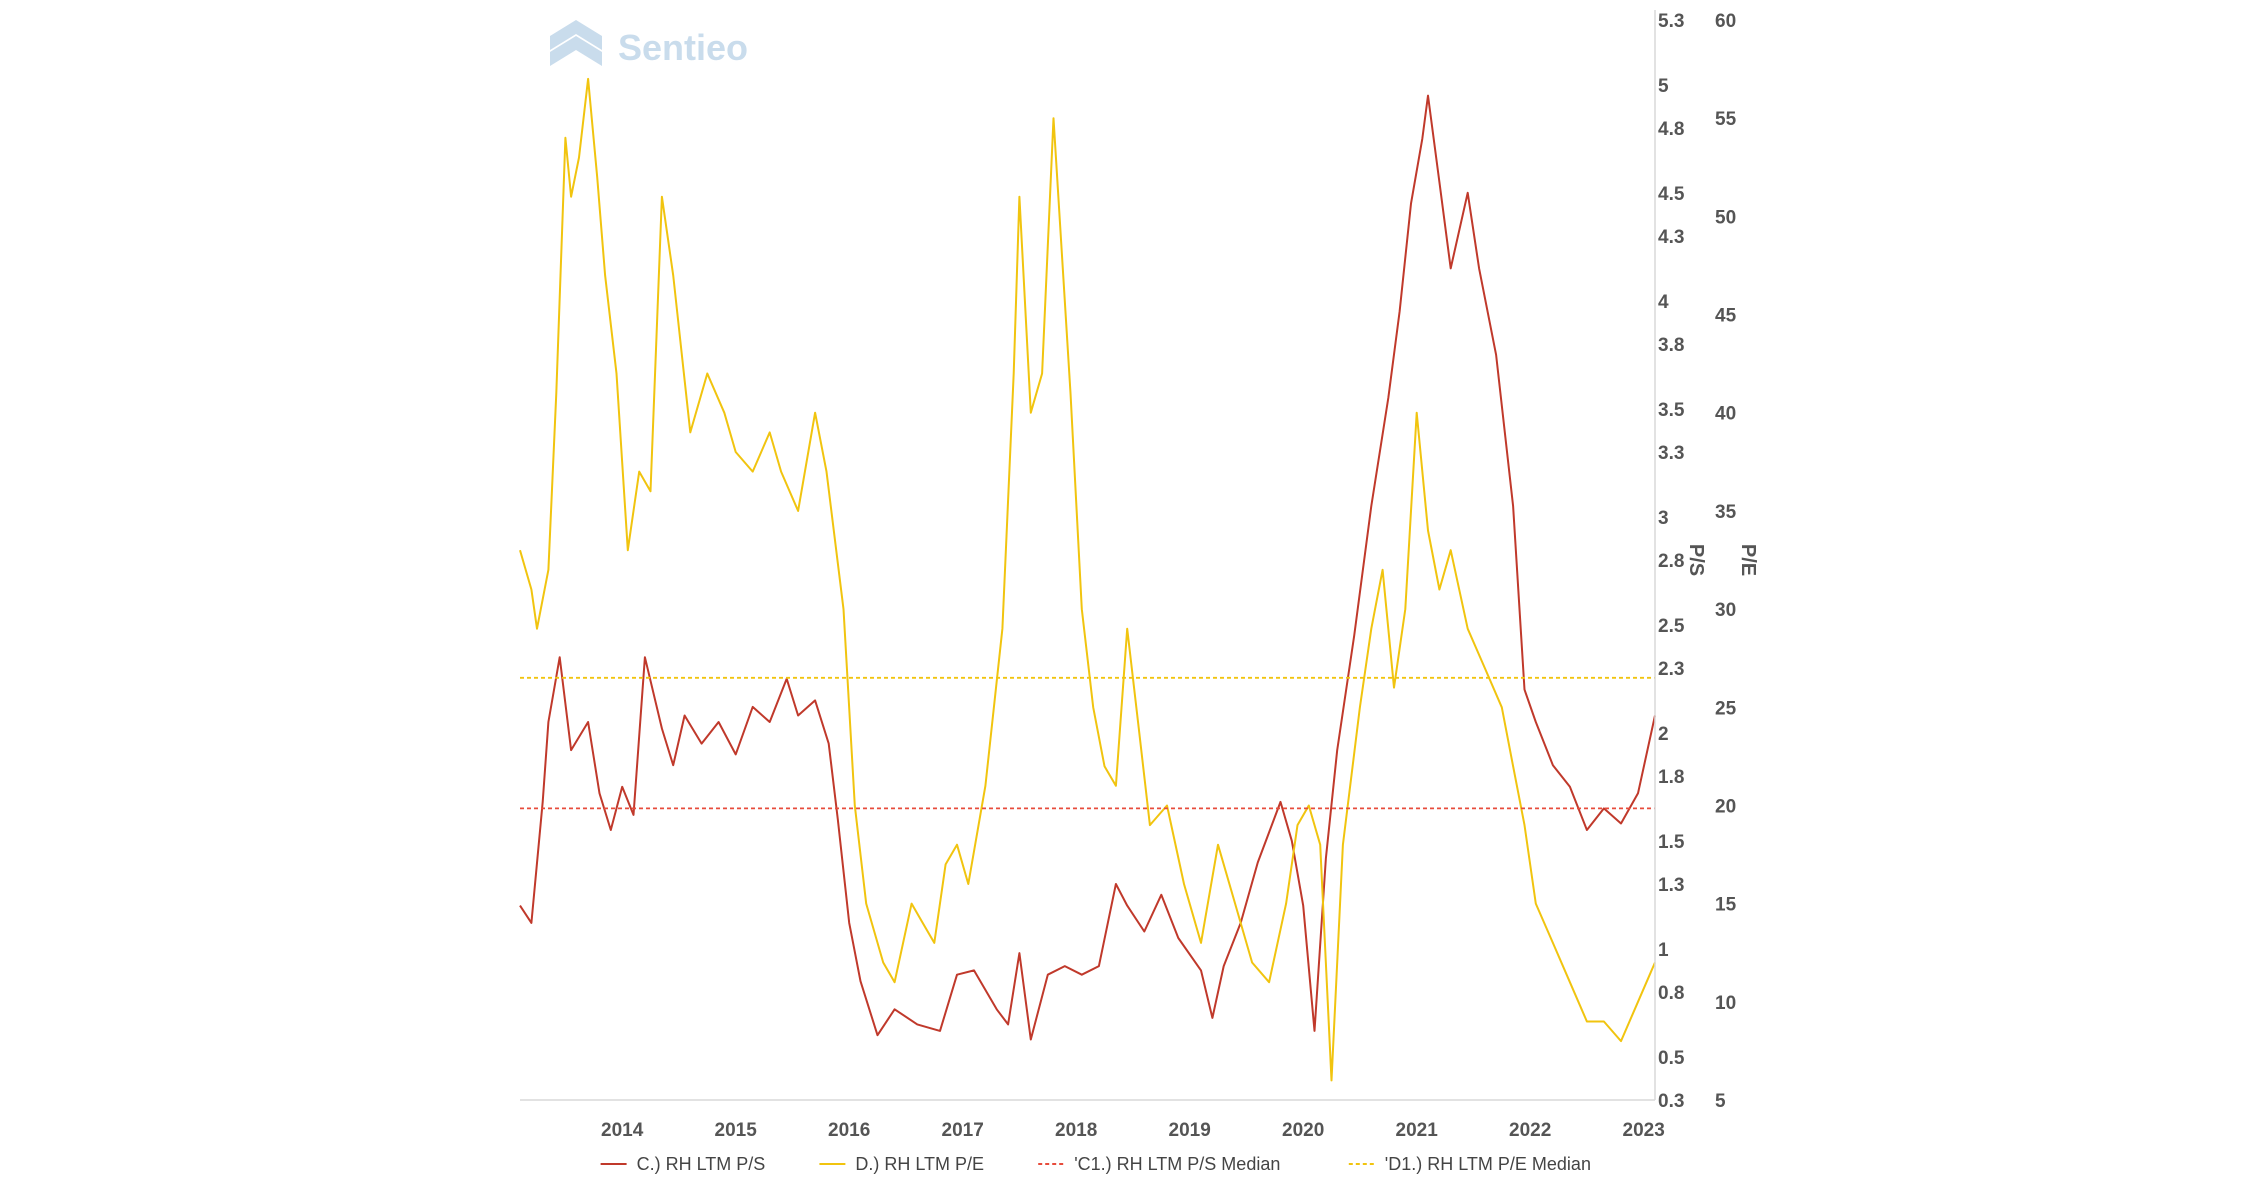 The image size is (2259, 1191). What do you see at coordinates (1663, 518) in the screenshot?
I see `y-left-tick-label: 3` at bounding box center [1663, 518].